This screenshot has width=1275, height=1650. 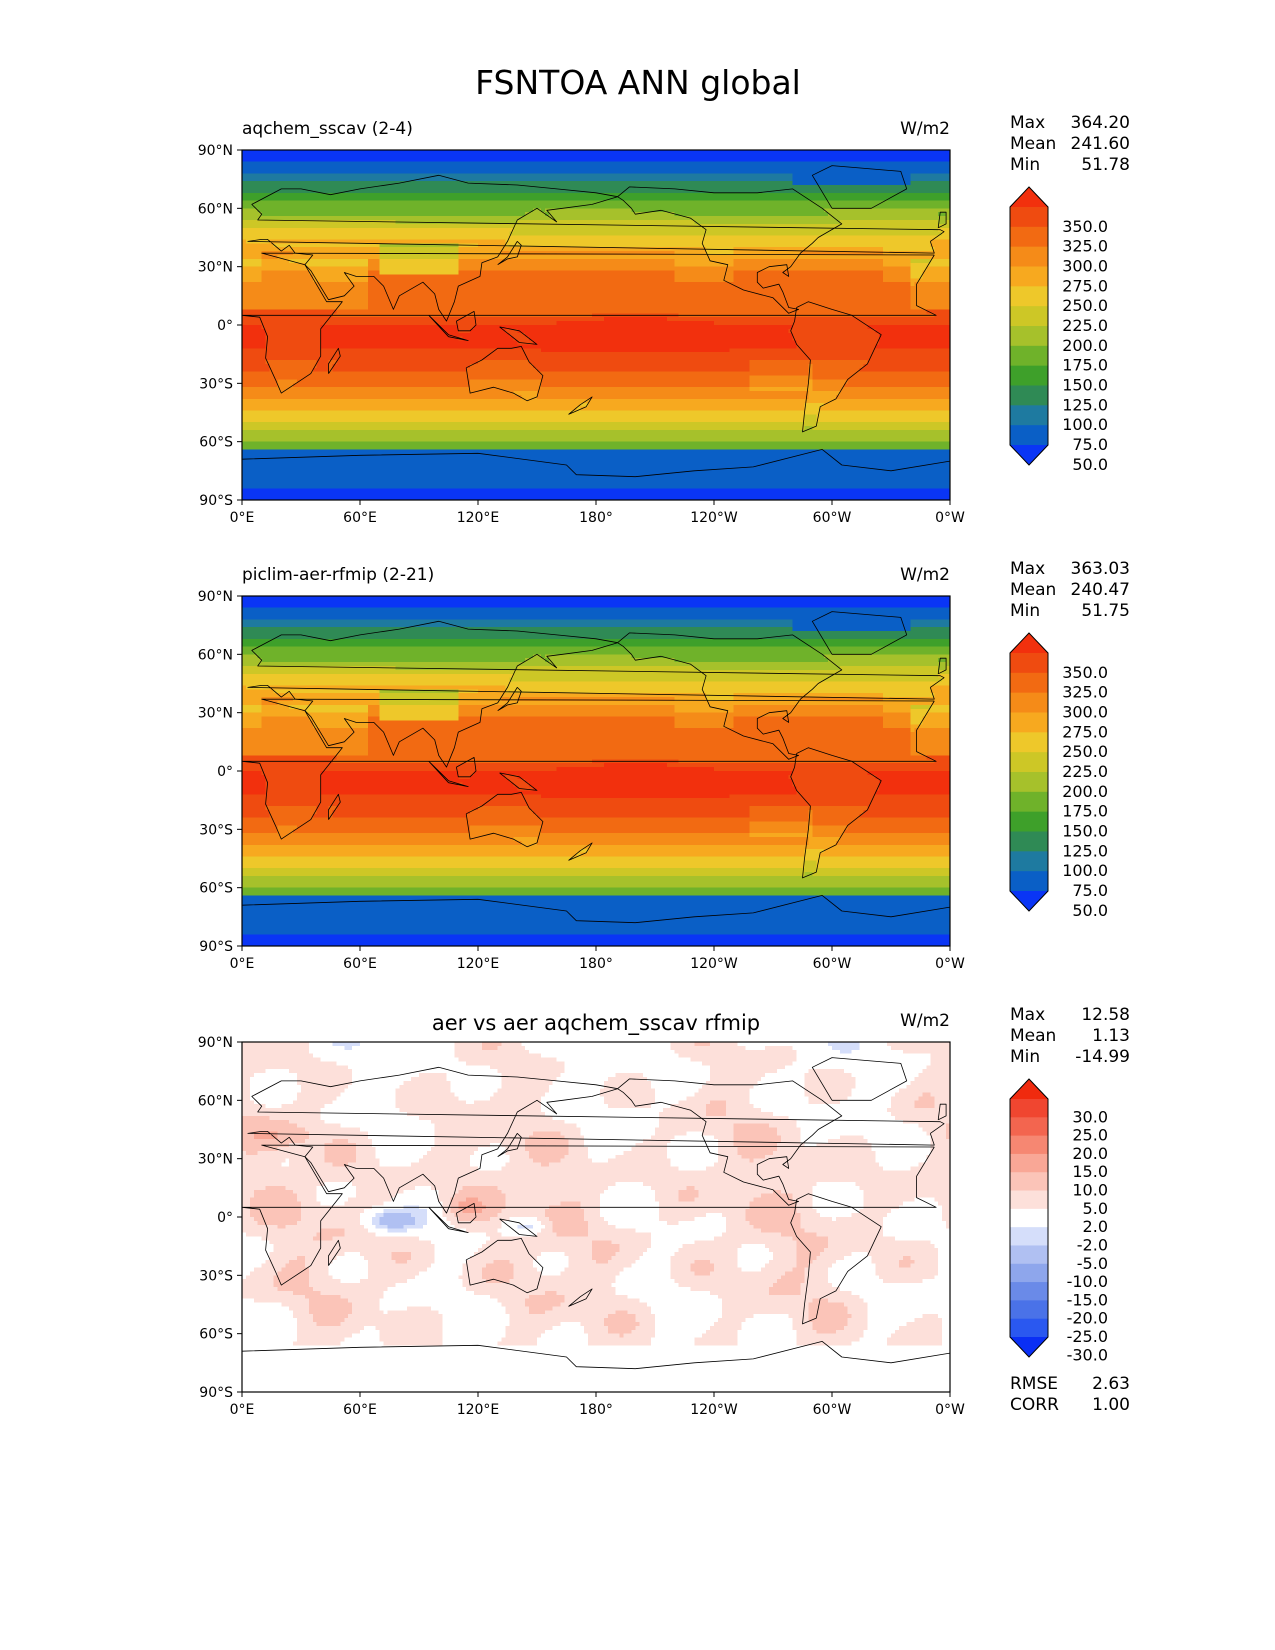 I want to click on colorbar-label: 200.0, so click(x=1085, y=345).